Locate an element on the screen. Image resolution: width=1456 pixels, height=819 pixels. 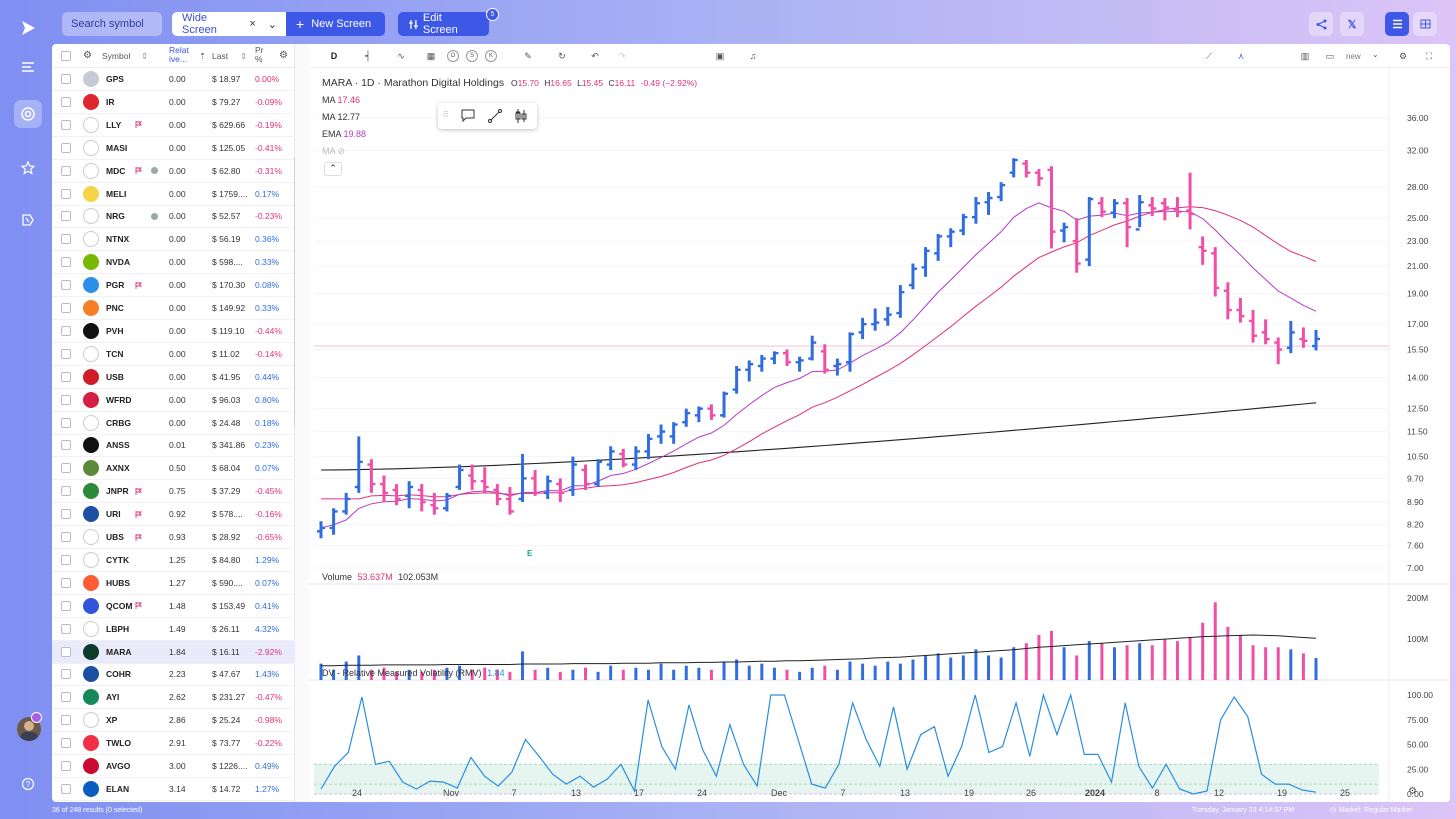
templates-icon: ▦ is located at coordinates (431, 55).